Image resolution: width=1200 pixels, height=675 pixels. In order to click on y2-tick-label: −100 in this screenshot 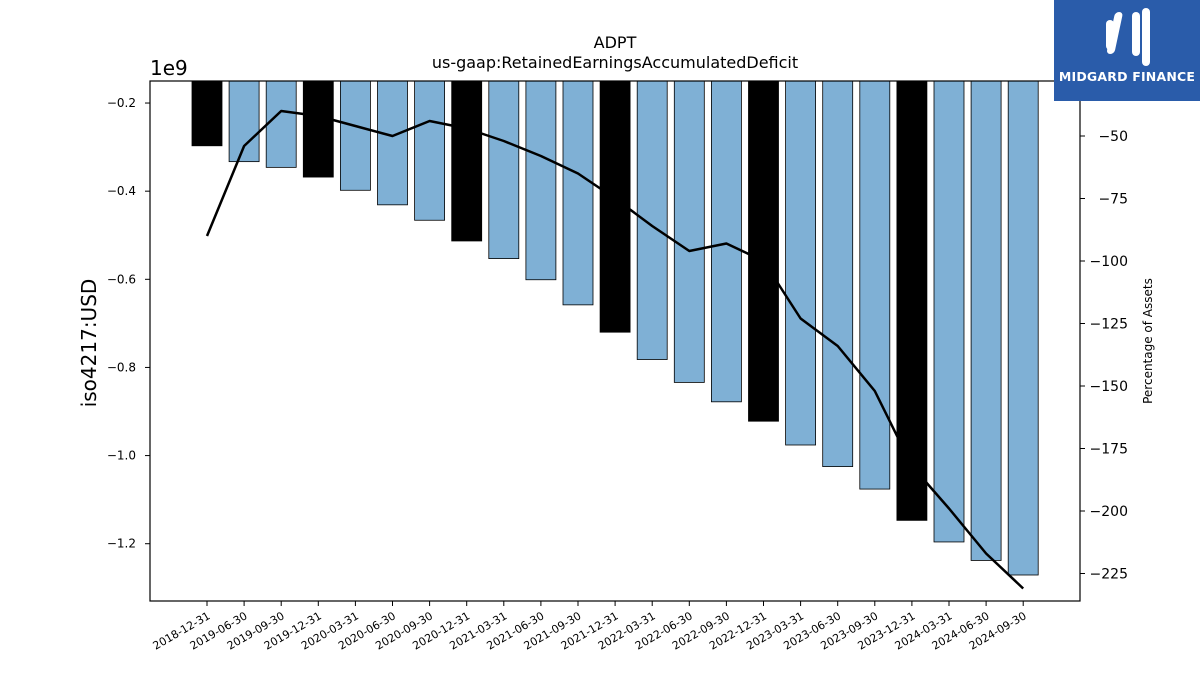, I will do `click(1109, 262)`.